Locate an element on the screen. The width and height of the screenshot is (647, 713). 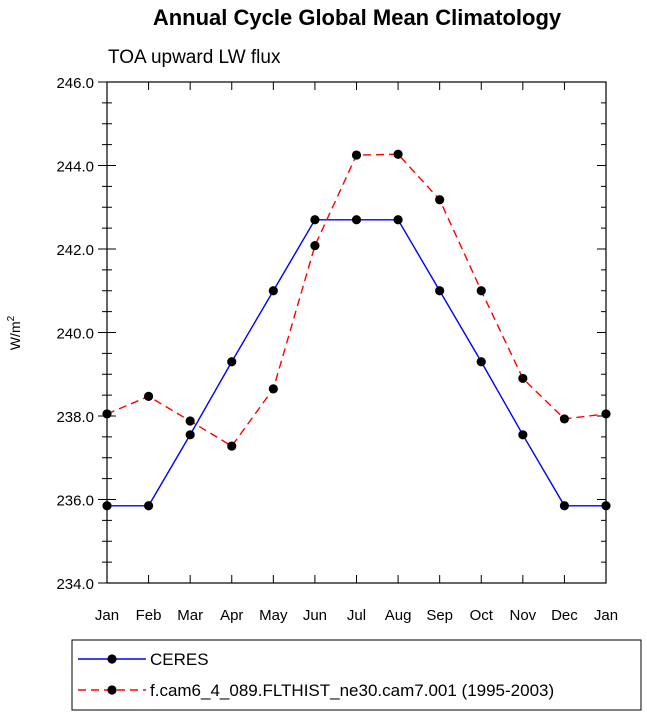
x-tick-label: Dec is located at coordinates (564, 615).